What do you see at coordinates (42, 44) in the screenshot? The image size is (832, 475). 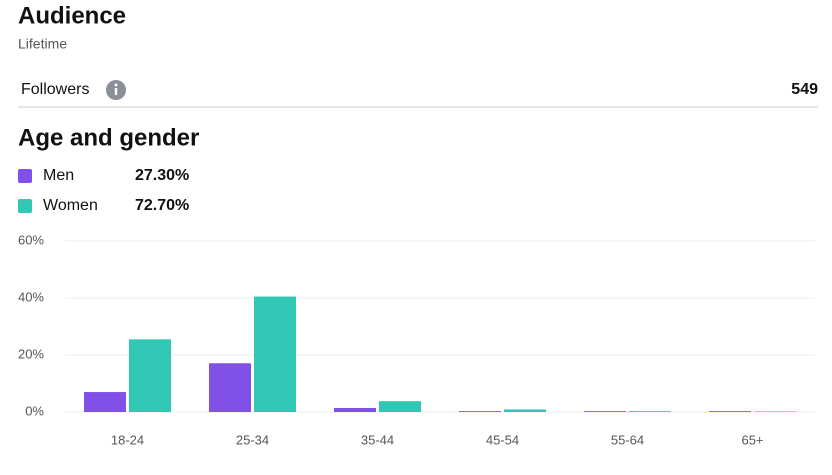 I see `subtitle: Lifetime` at bounding box center [42, 44].